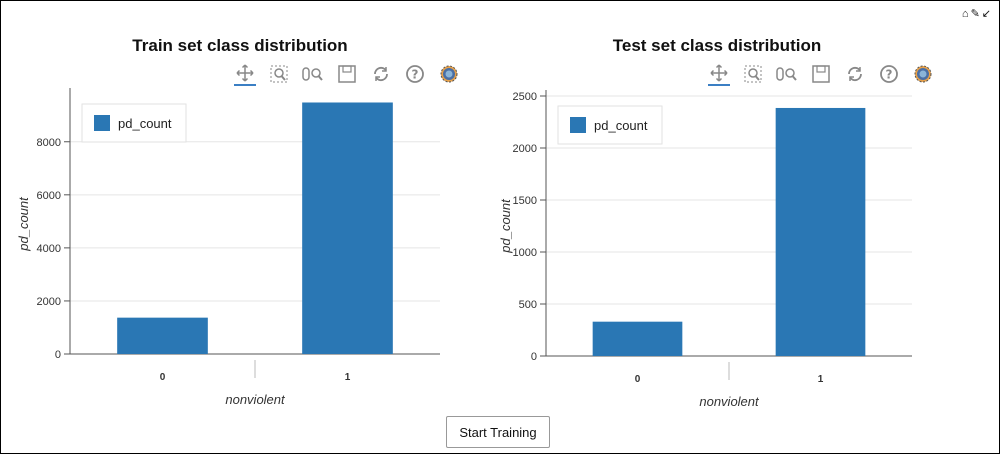  Describe the element at coordinates (49, 196) in the screenshot. I see `y-tick-label: 6000` at that location.